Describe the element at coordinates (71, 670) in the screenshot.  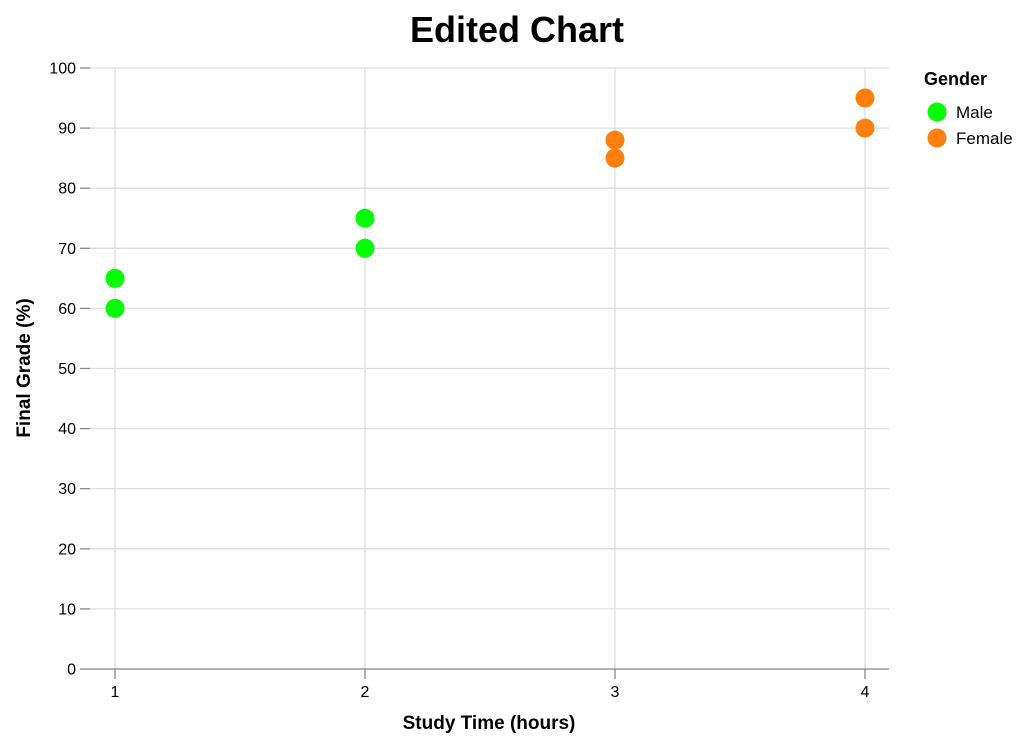
I see `y-tick-label: 0` at that location.